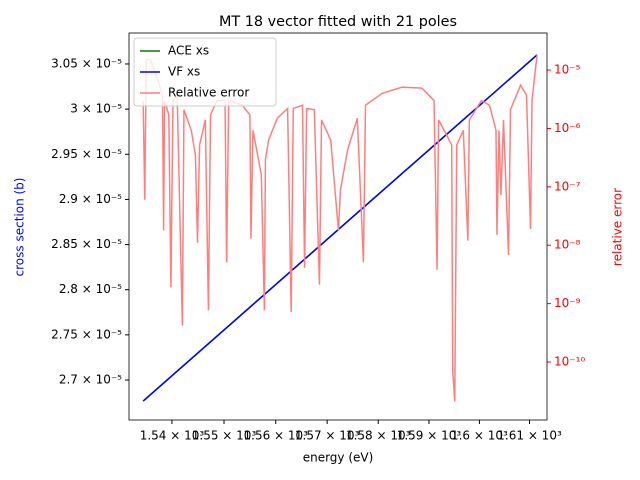 Image resolution: width=640 pixels, height=480 pixels. I want to click on legend-label: VF xs, so click(184, 72).